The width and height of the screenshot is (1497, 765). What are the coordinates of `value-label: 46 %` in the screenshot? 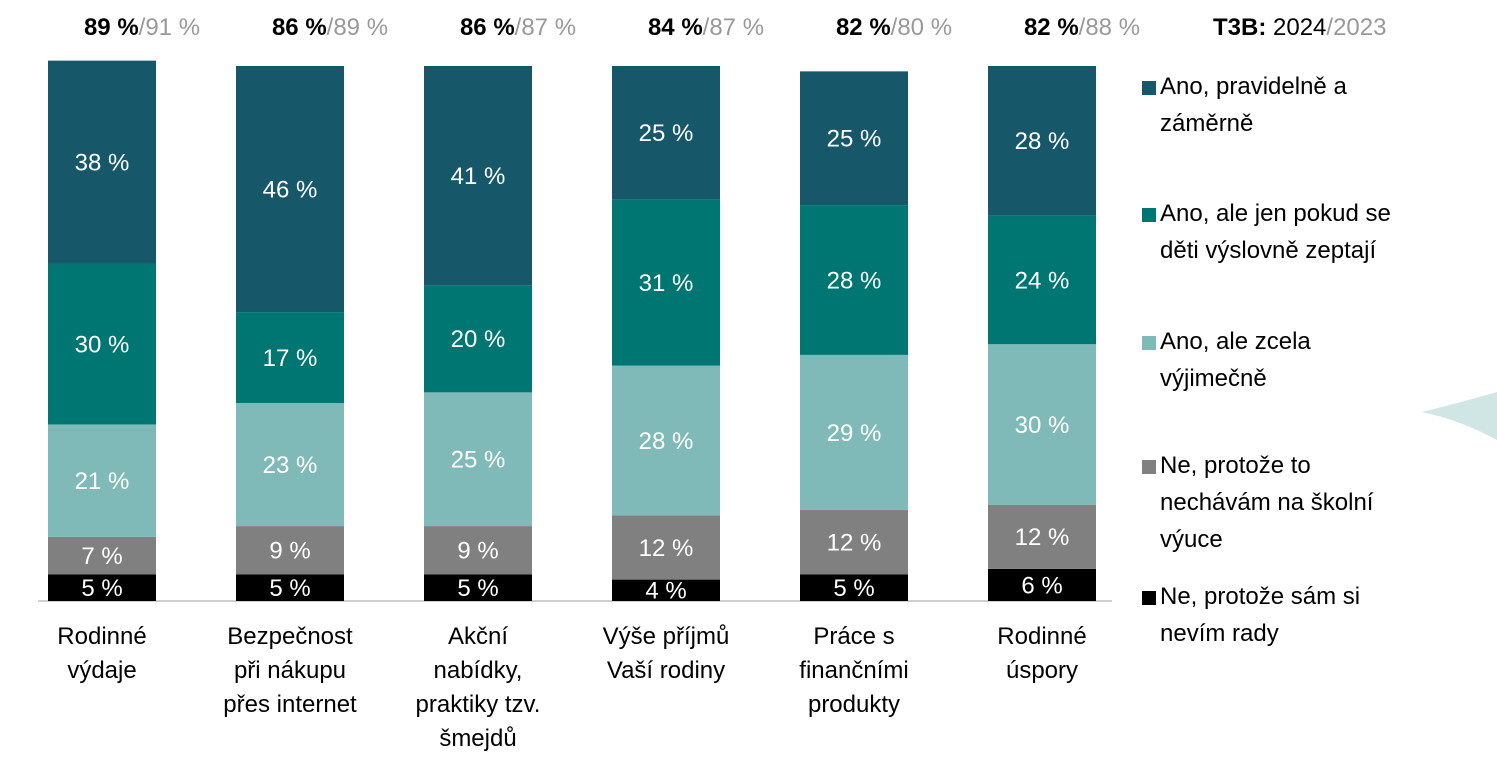 It's located at (290, 189).